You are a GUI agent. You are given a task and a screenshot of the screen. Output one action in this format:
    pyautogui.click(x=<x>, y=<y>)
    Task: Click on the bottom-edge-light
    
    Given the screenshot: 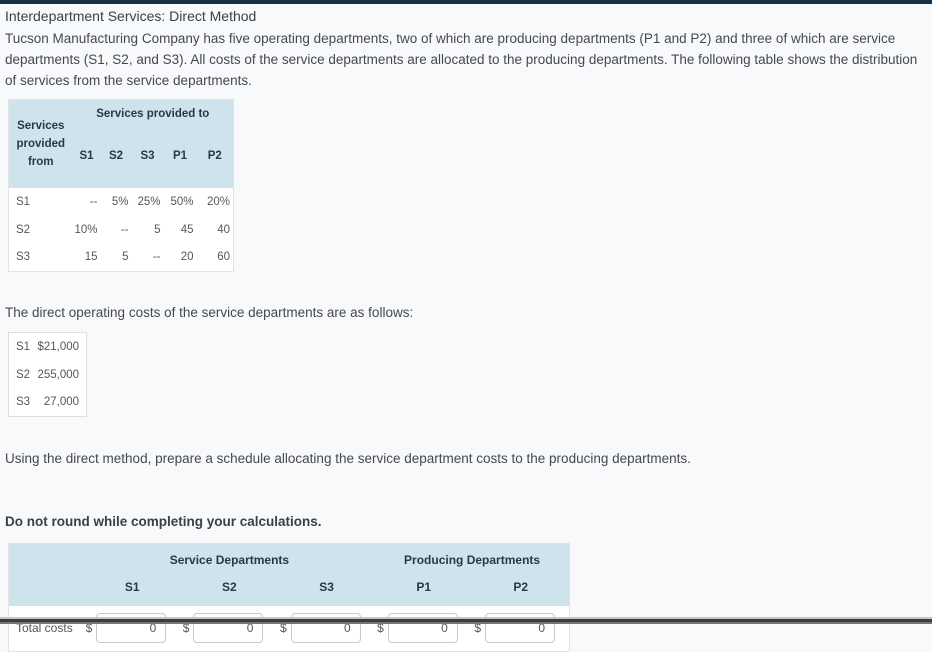 What is the action you would take?
    pyautogui.click(x=466, y=618)
    